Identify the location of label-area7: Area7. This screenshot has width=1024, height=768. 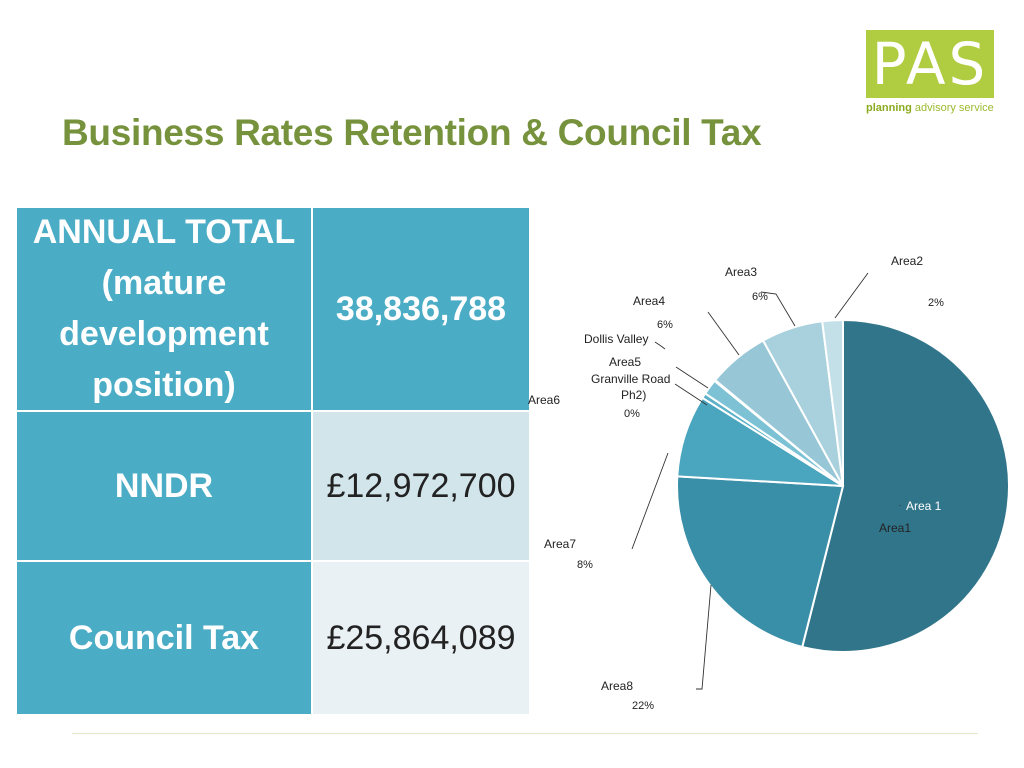
(560, 544).